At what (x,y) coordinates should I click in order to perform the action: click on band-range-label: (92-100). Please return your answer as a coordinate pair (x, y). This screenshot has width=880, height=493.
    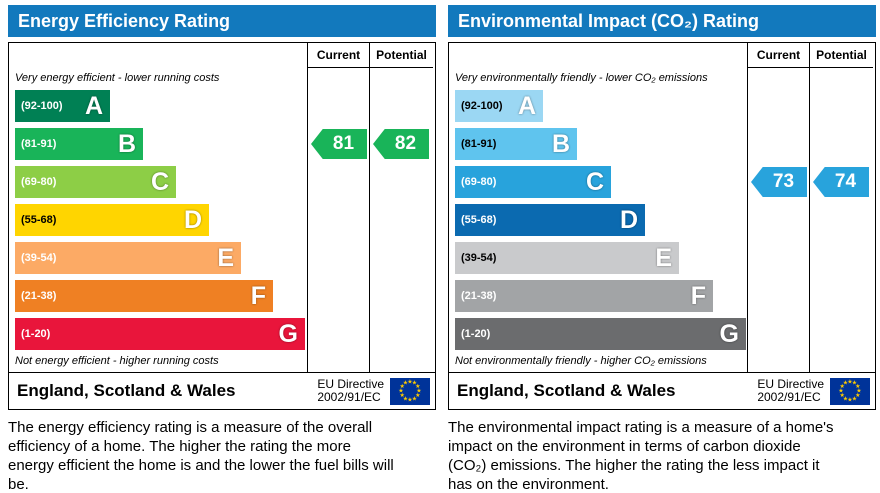
    Looking at the image, I should click on (482, 106).